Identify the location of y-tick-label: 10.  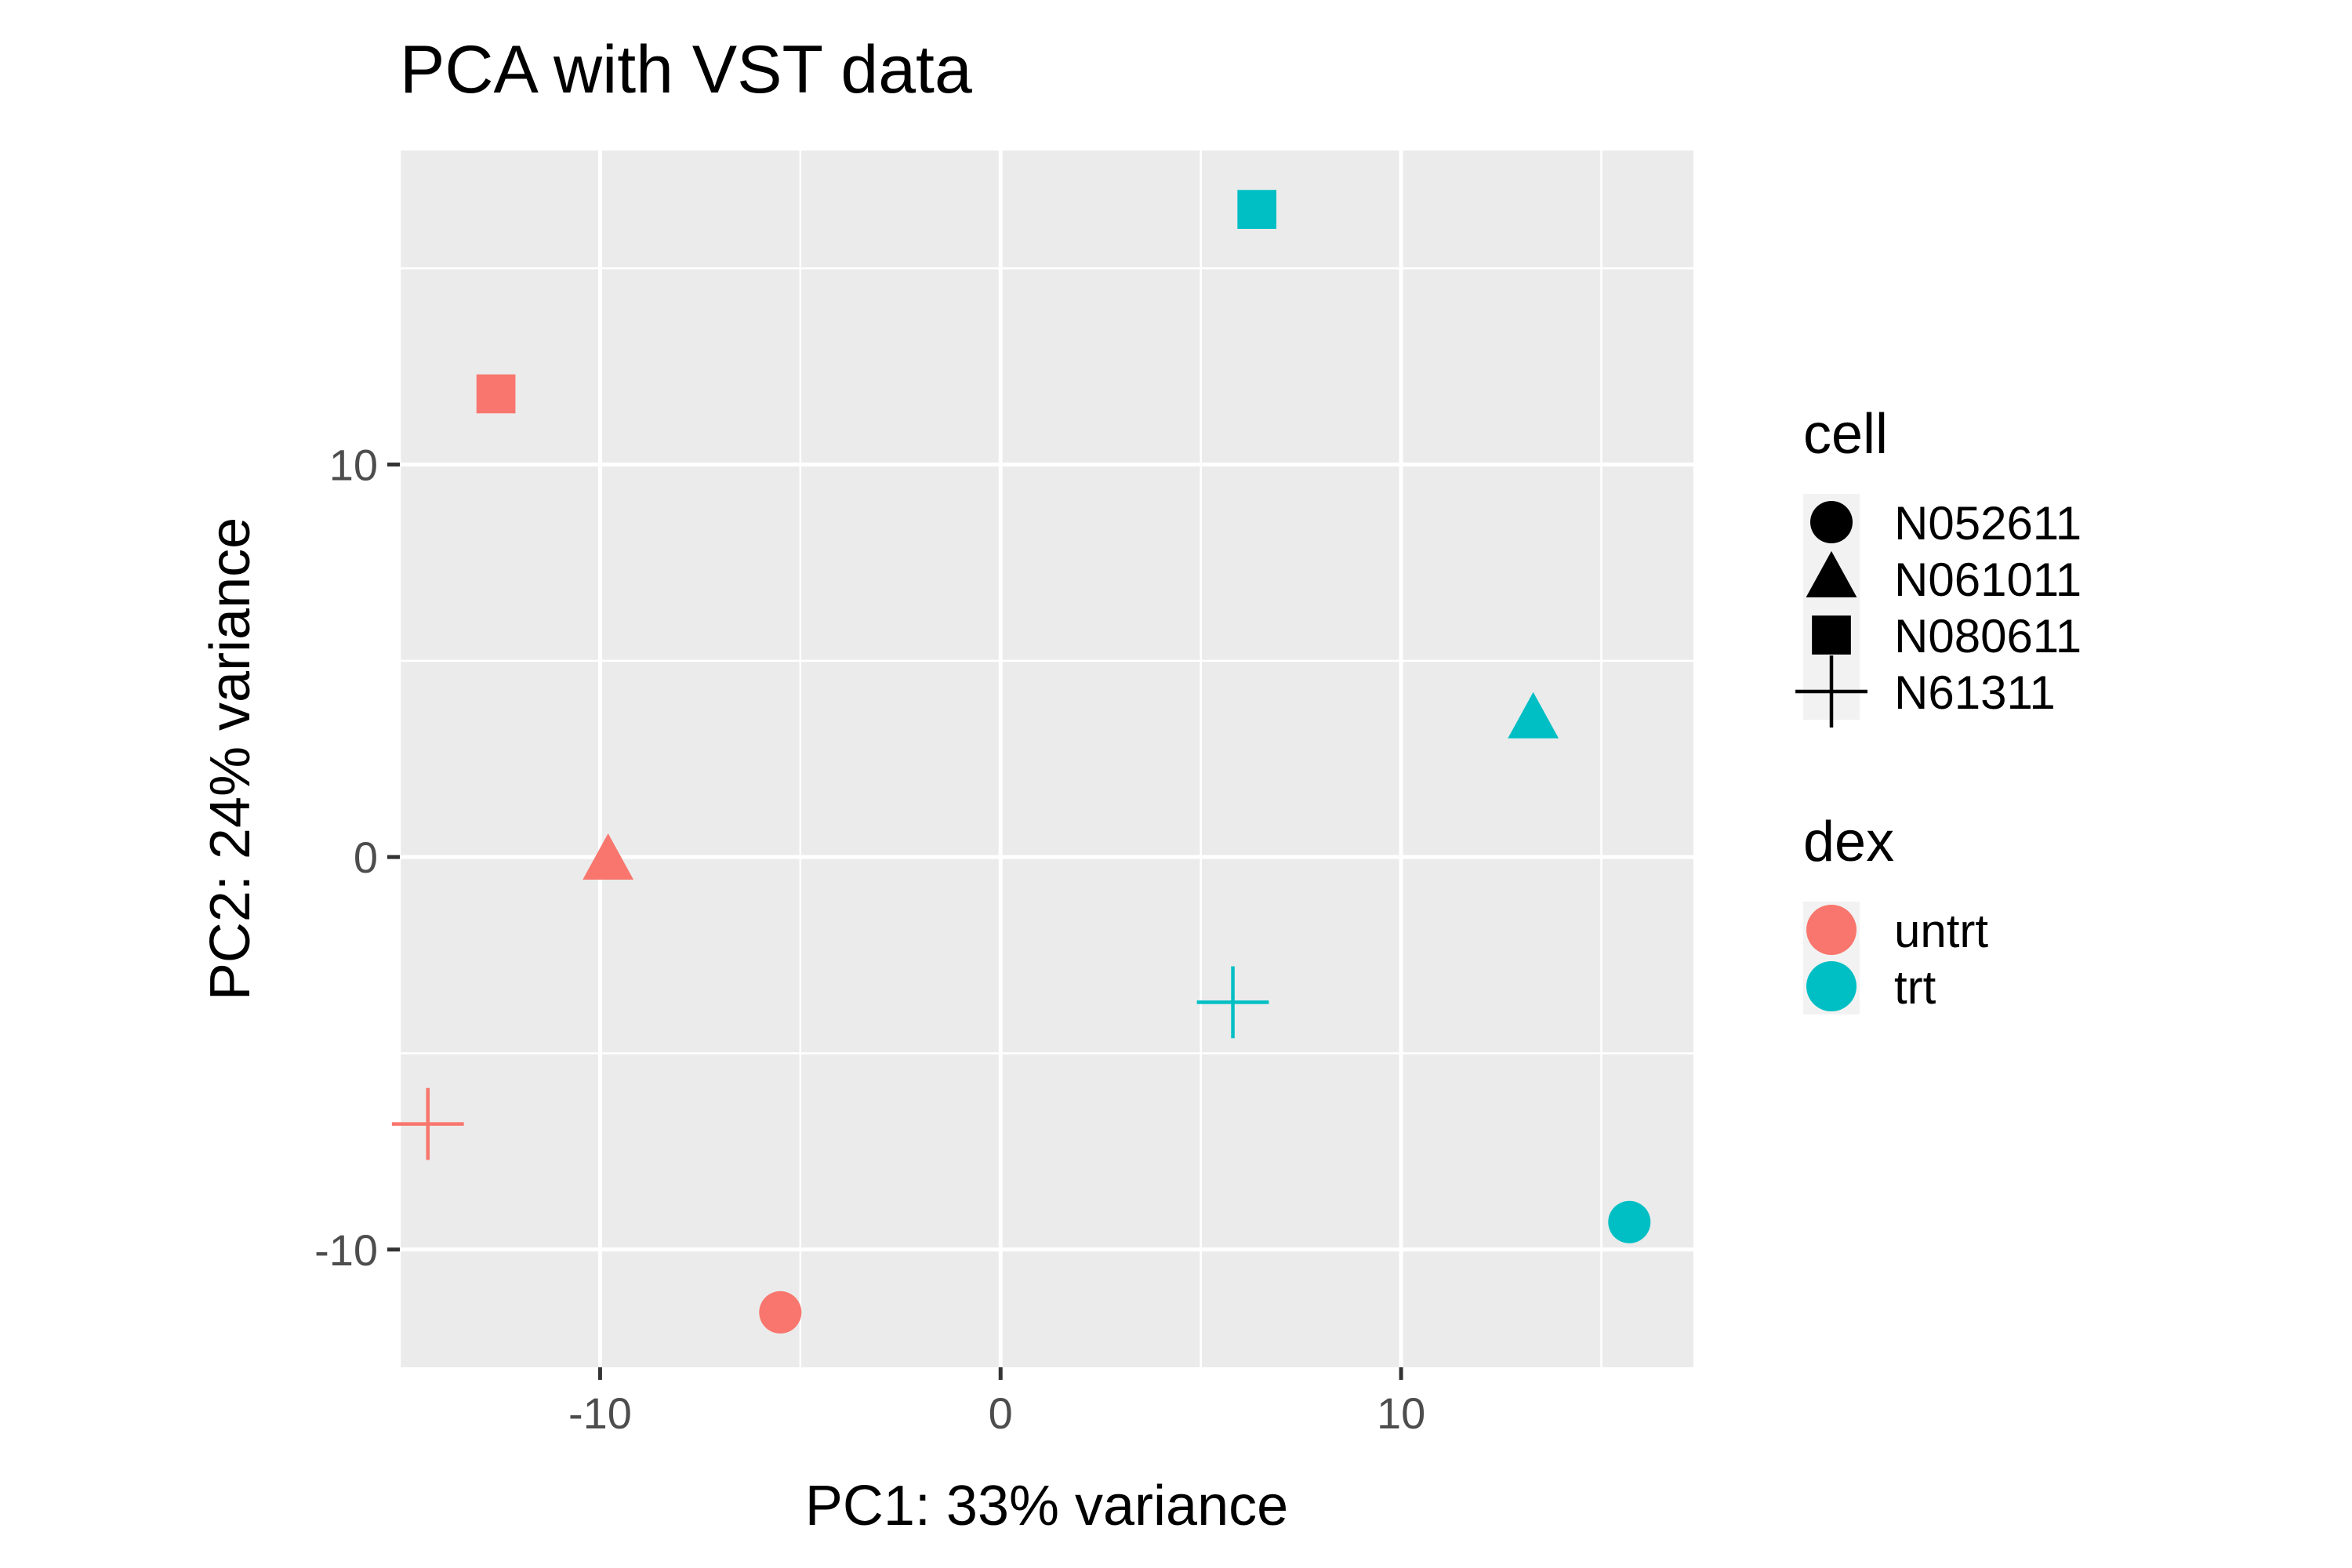
(353, 465).